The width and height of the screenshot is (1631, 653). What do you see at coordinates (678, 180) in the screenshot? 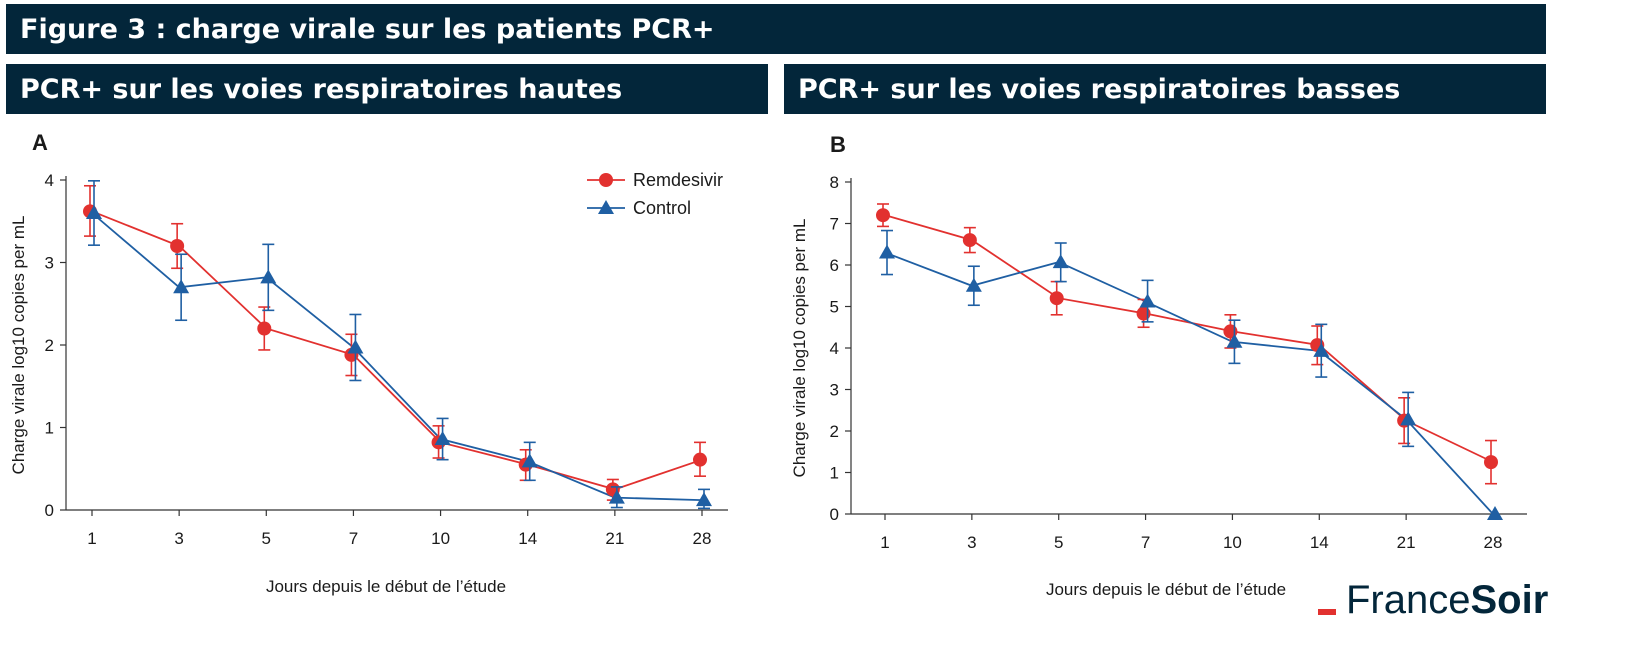
I see `legend-label-remdesivir: Remdesivir` at bounding box center [678, 180].